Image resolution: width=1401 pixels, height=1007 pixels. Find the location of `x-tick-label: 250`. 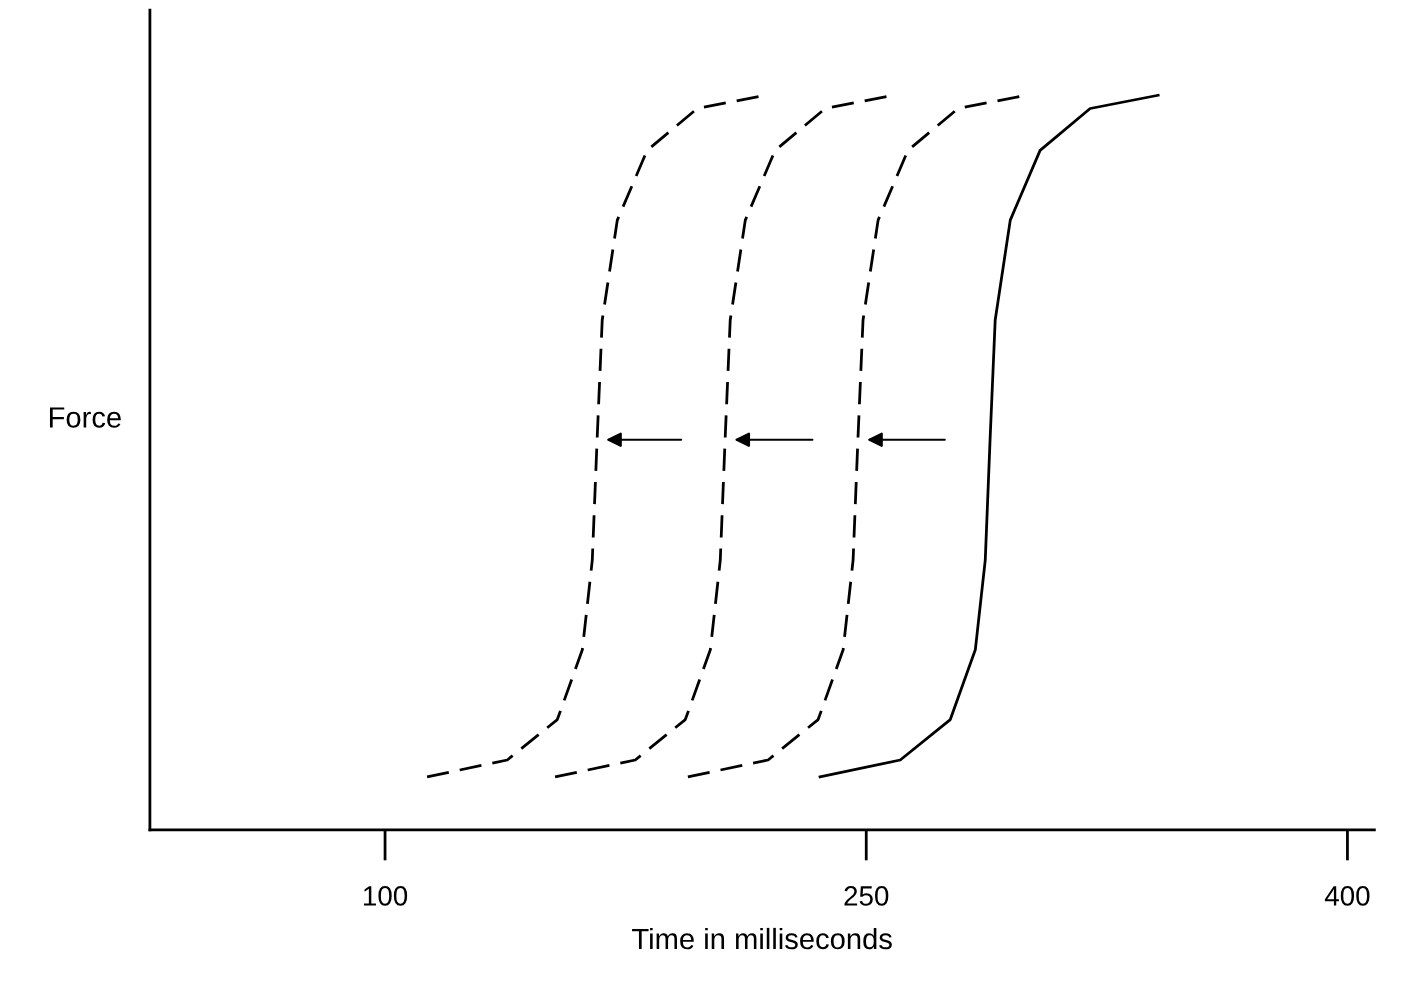

x-tick-label: 250 is located at coordinates (866, 896).